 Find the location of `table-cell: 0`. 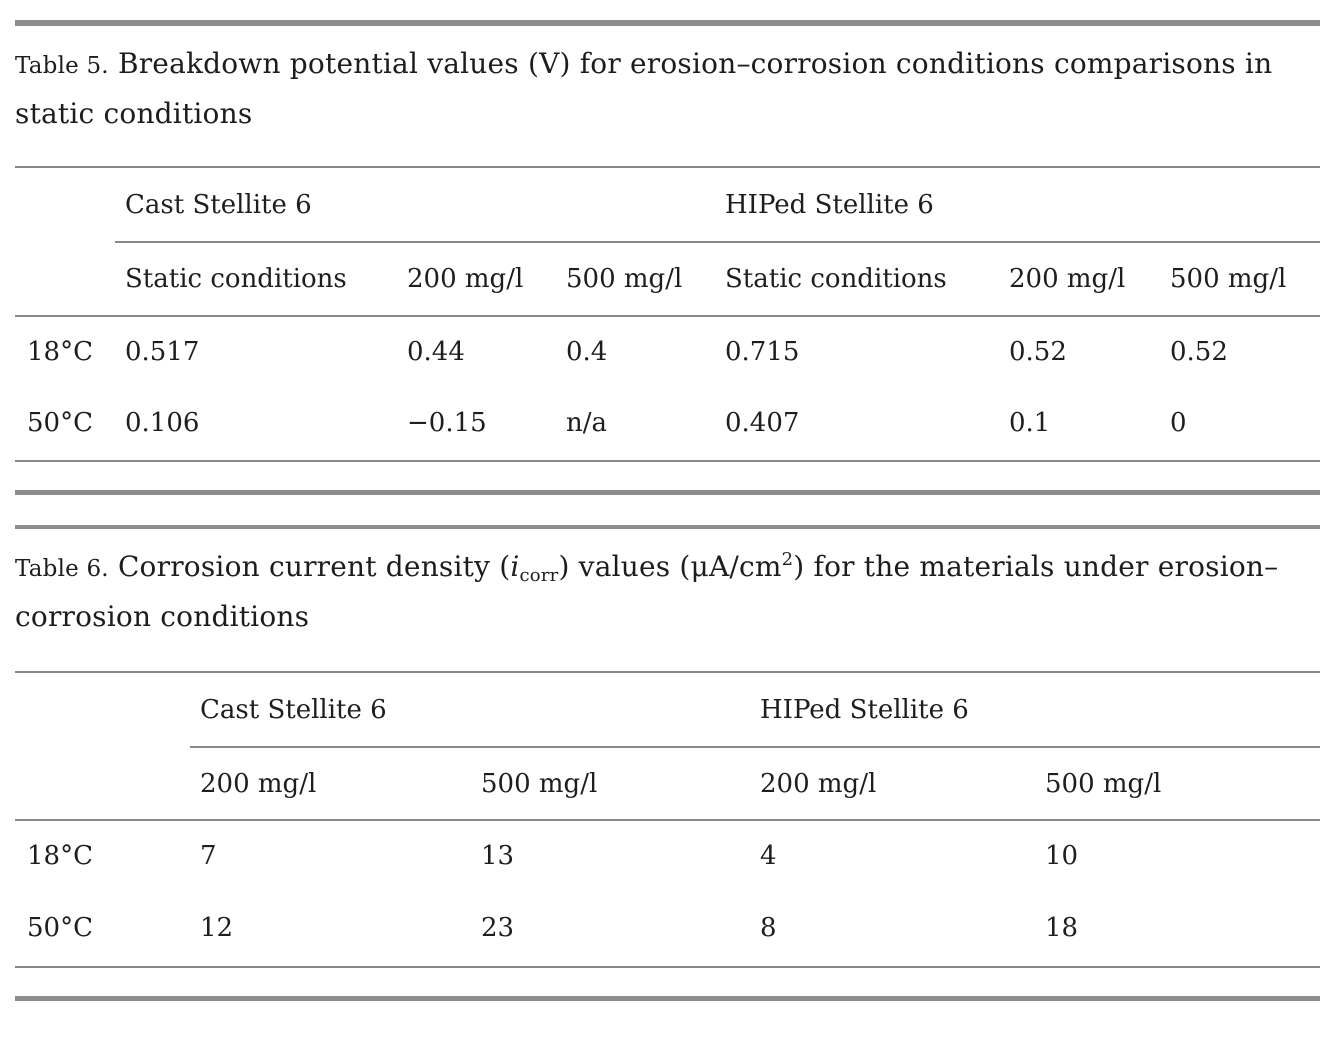

table-cell: 0 is located at coordinates (1178, 423).